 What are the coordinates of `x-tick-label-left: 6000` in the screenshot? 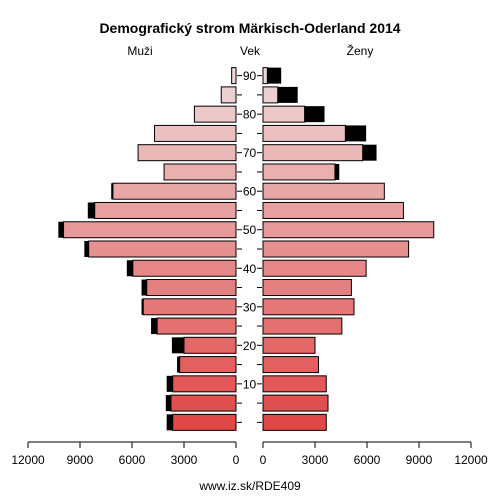 It's located at (132, 460).